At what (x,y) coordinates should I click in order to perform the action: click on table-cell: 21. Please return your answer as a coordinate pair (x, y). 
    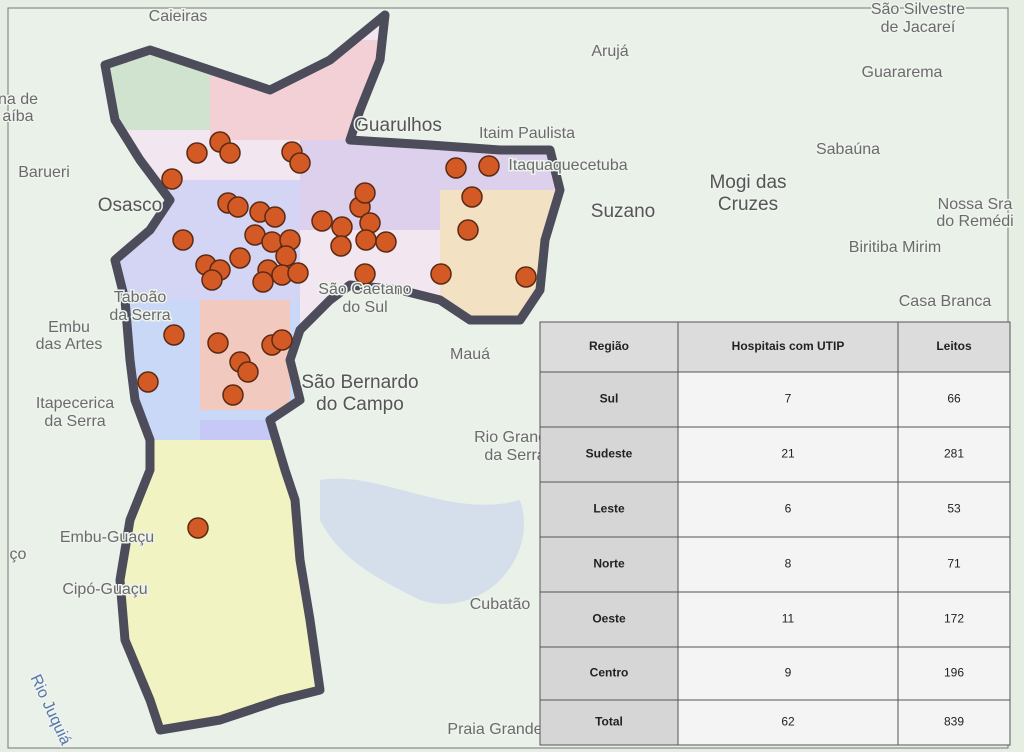
    Looking at the image, I should click on (788, 454).